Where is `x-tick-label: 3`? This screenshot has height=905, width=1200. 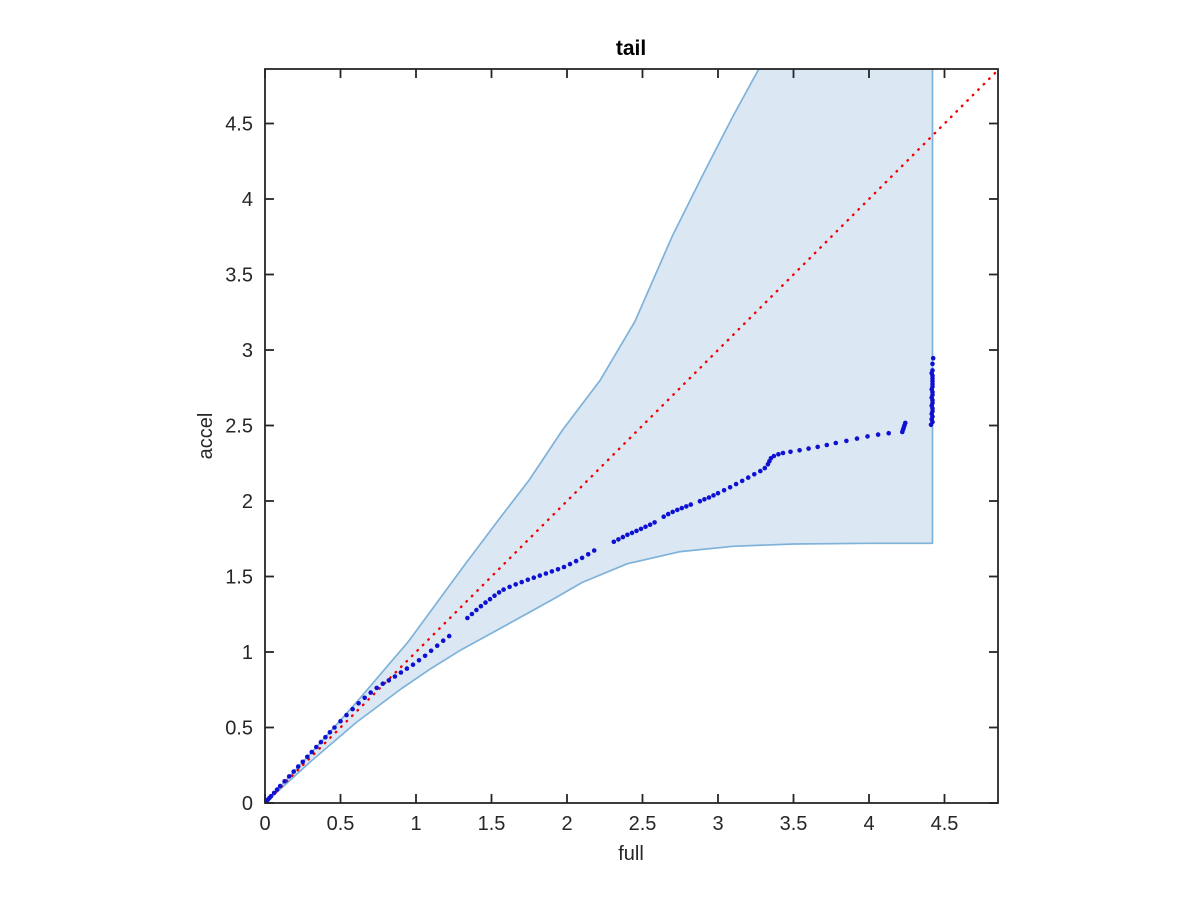
x-tick-label: 3 is located at coordinates (717, 824).